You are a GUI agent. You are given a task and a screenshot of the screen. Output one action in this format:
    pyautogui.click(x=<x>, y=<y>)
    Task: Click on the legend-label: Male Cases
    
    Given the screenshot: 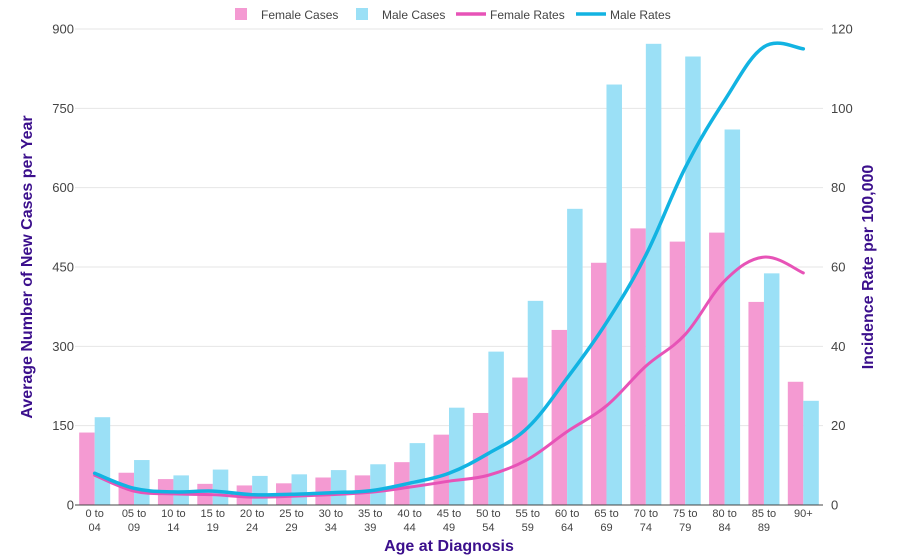 What is the action you would take?
    pyautogui.click(x=413, y=15)
    